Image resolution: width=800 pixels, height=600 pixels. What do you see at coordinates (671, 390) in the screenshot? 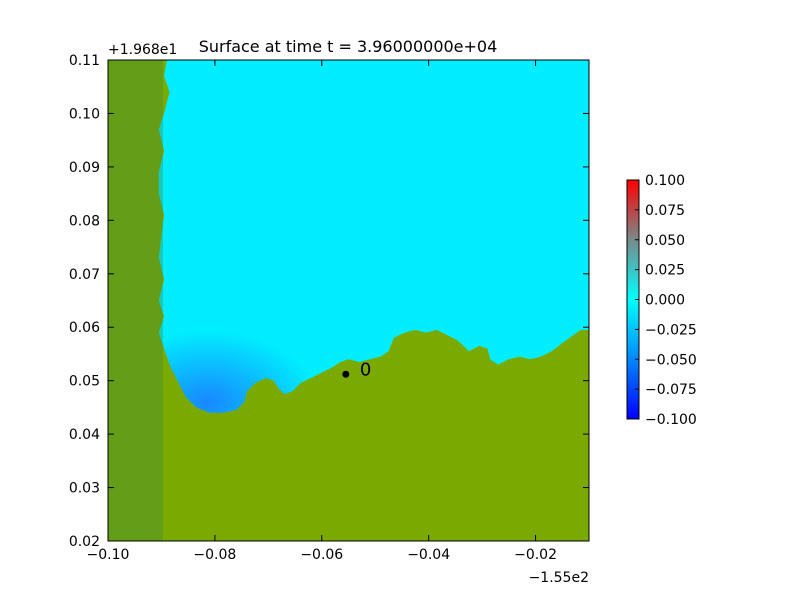
I see `colorbar-tick-label: −0.075` at bounding box center [671, 390].